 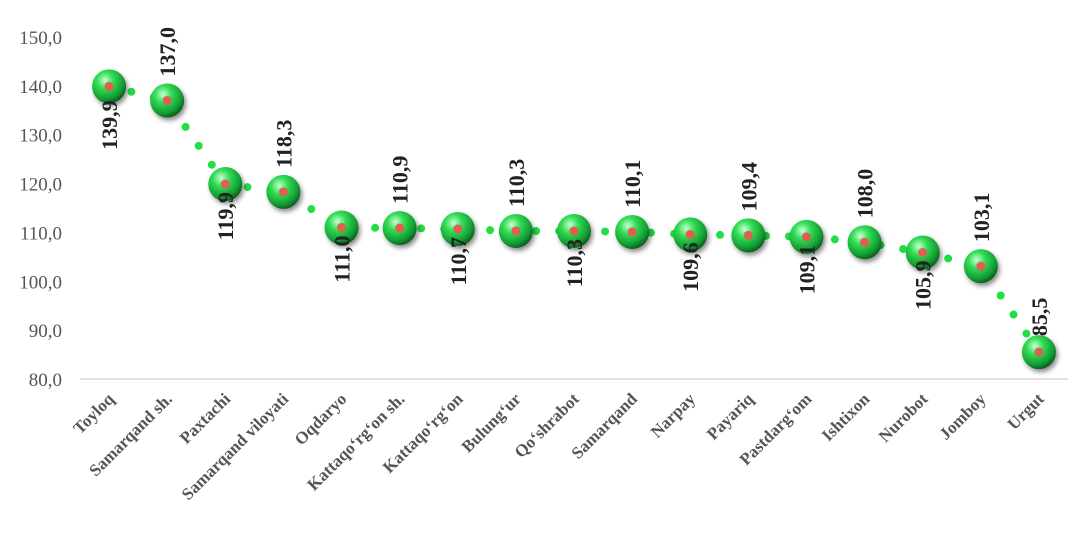 I want to click on x-tick-label: Jomboy, so click(x=962, y=416).